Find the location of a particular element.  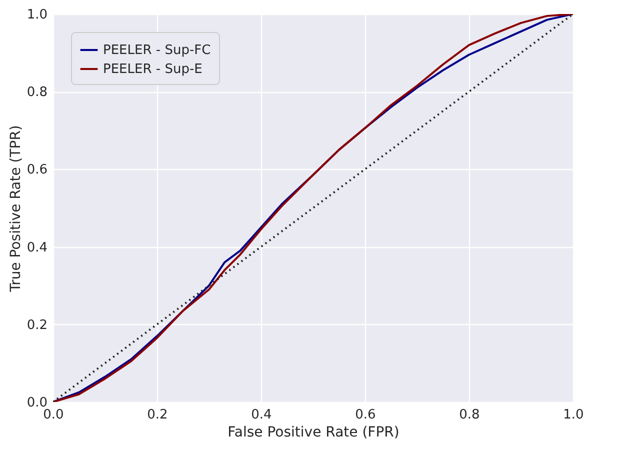

x-tick-label: 0.6 is located at coordinates (365, 415).